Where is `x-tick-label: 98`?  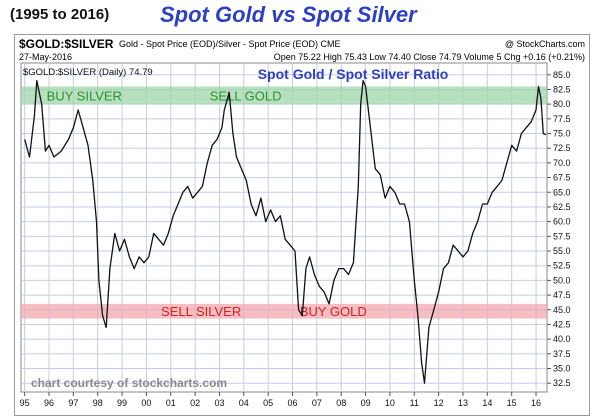 x-tick-label: 98 is located at coordinates (98, 403).